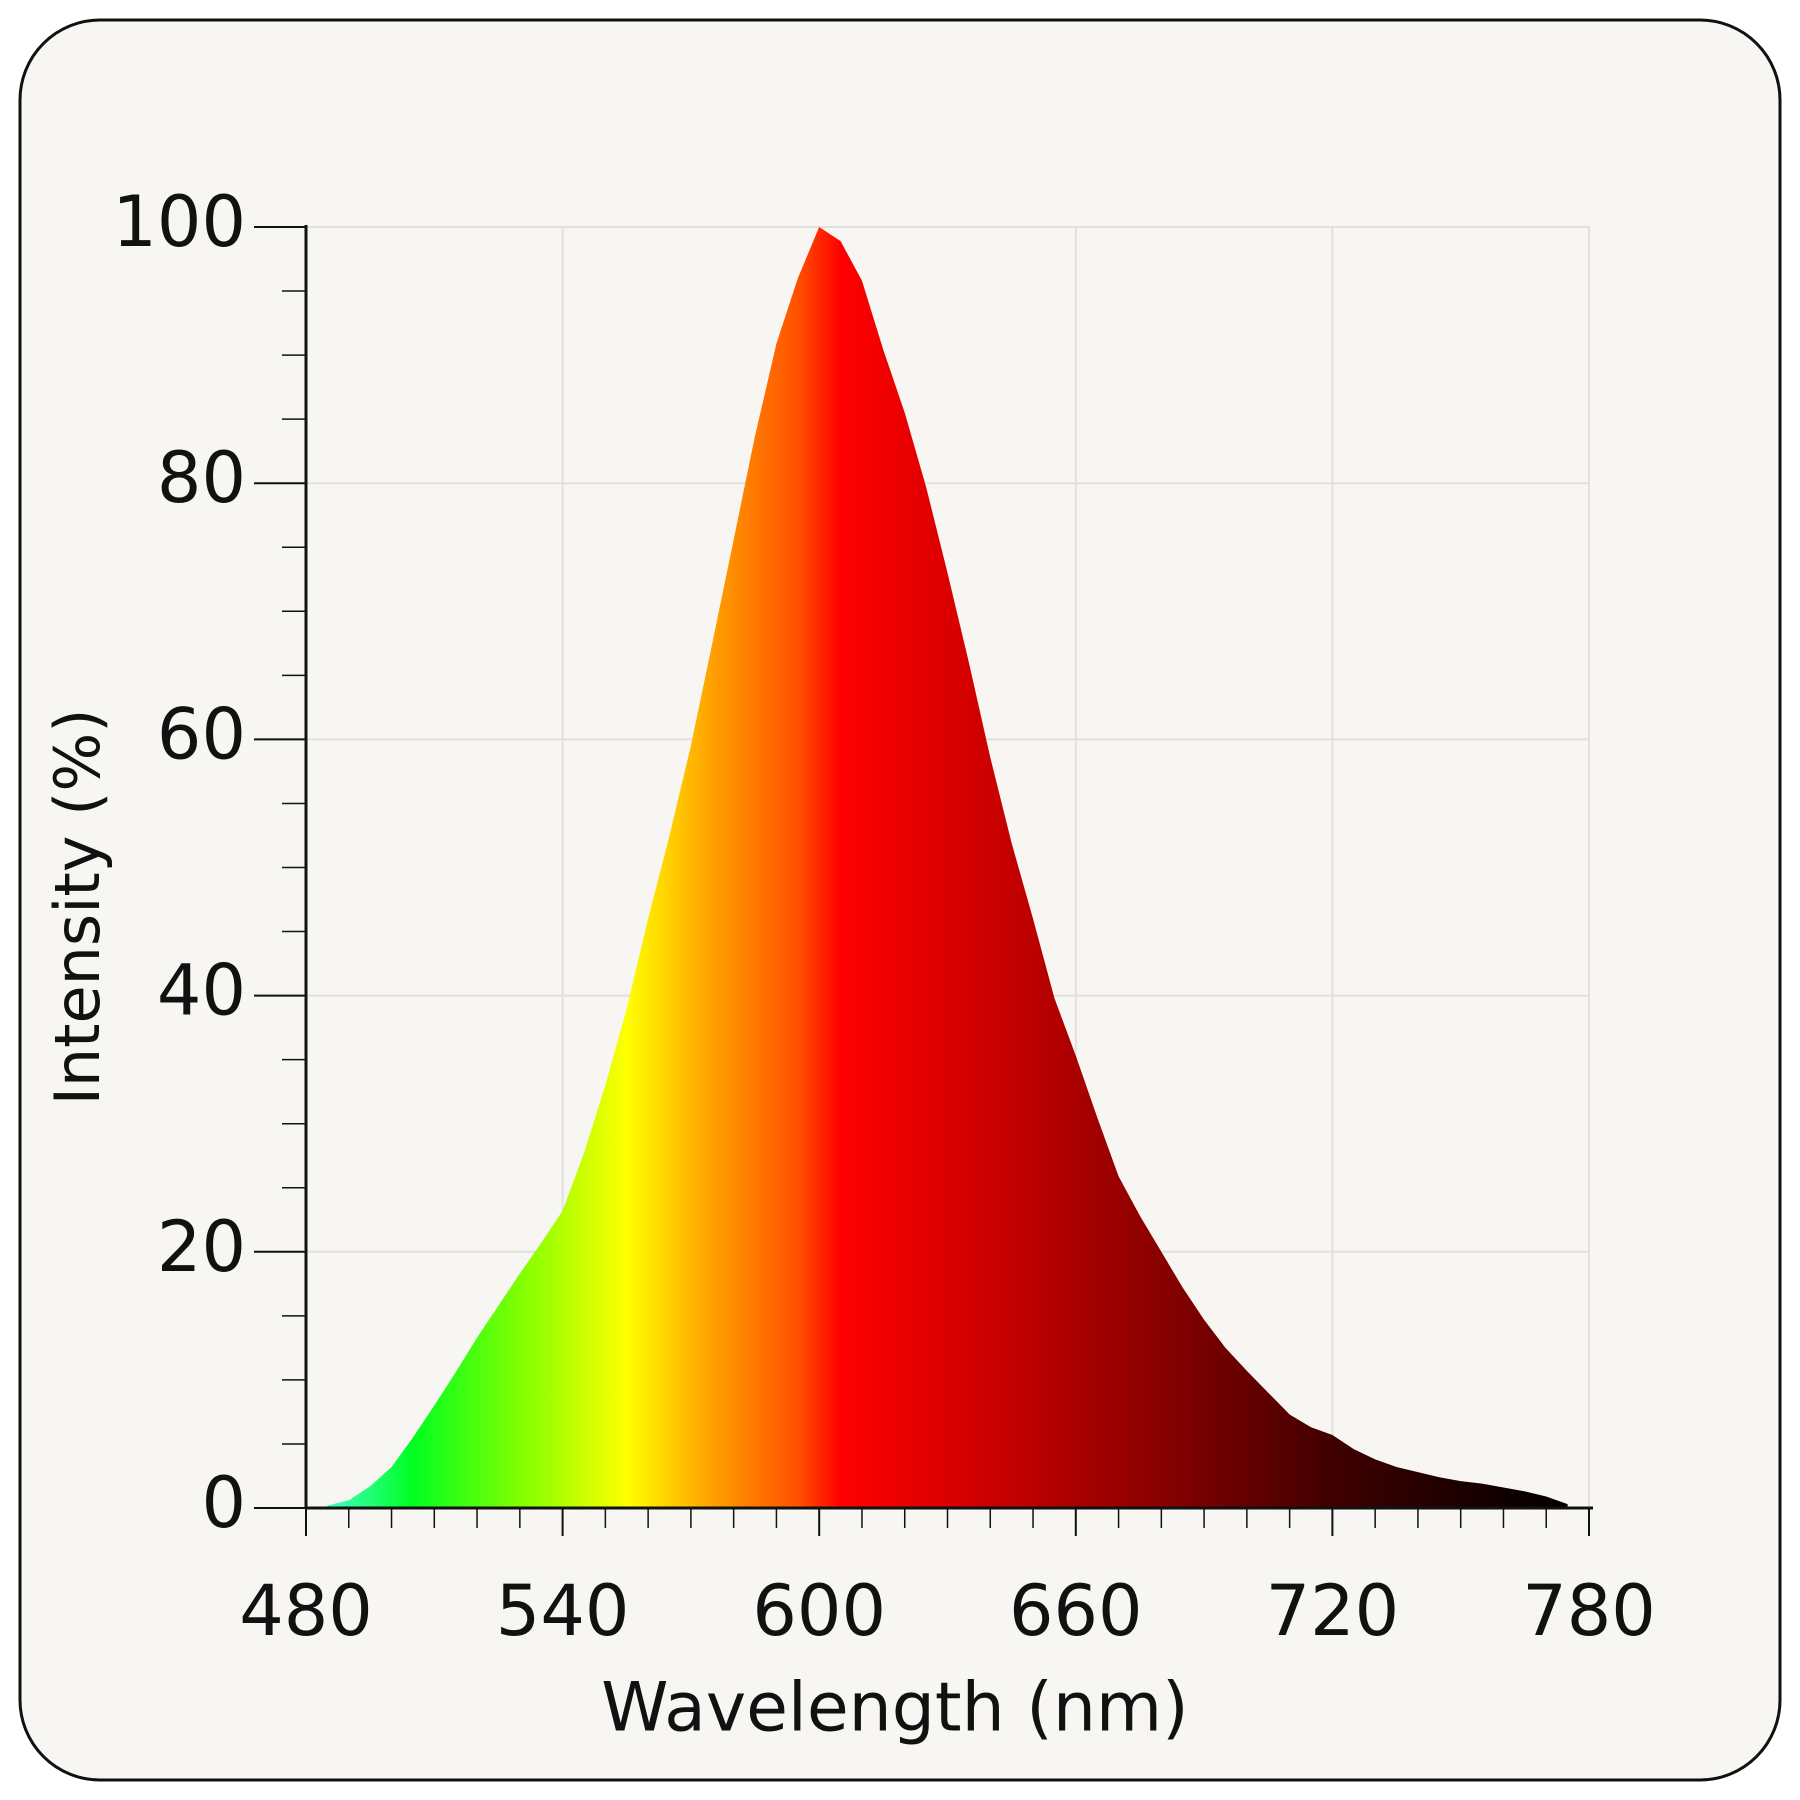 The height and width of the screenshot is (1800, 1800). What do you see at coordinates (201, 734) in the screenshot?
I see `y-tick-label: 60` at bounding box center [201, 734].